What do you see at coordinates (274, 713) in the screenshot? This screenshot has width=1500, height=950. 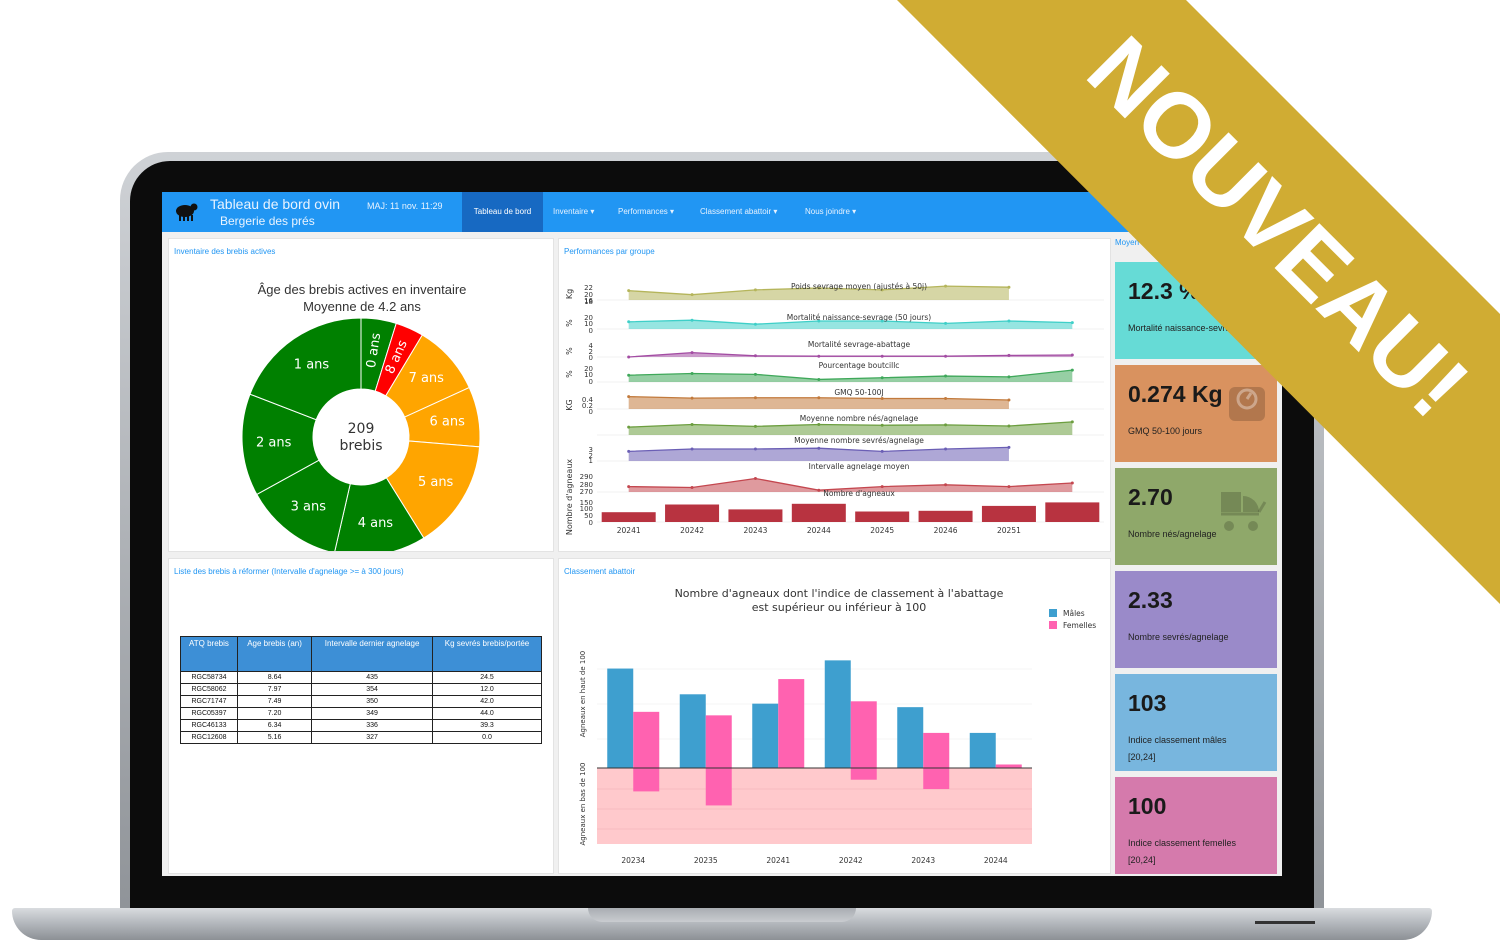 I see `table-cell: 7.20` at bounding box center [274, 713].